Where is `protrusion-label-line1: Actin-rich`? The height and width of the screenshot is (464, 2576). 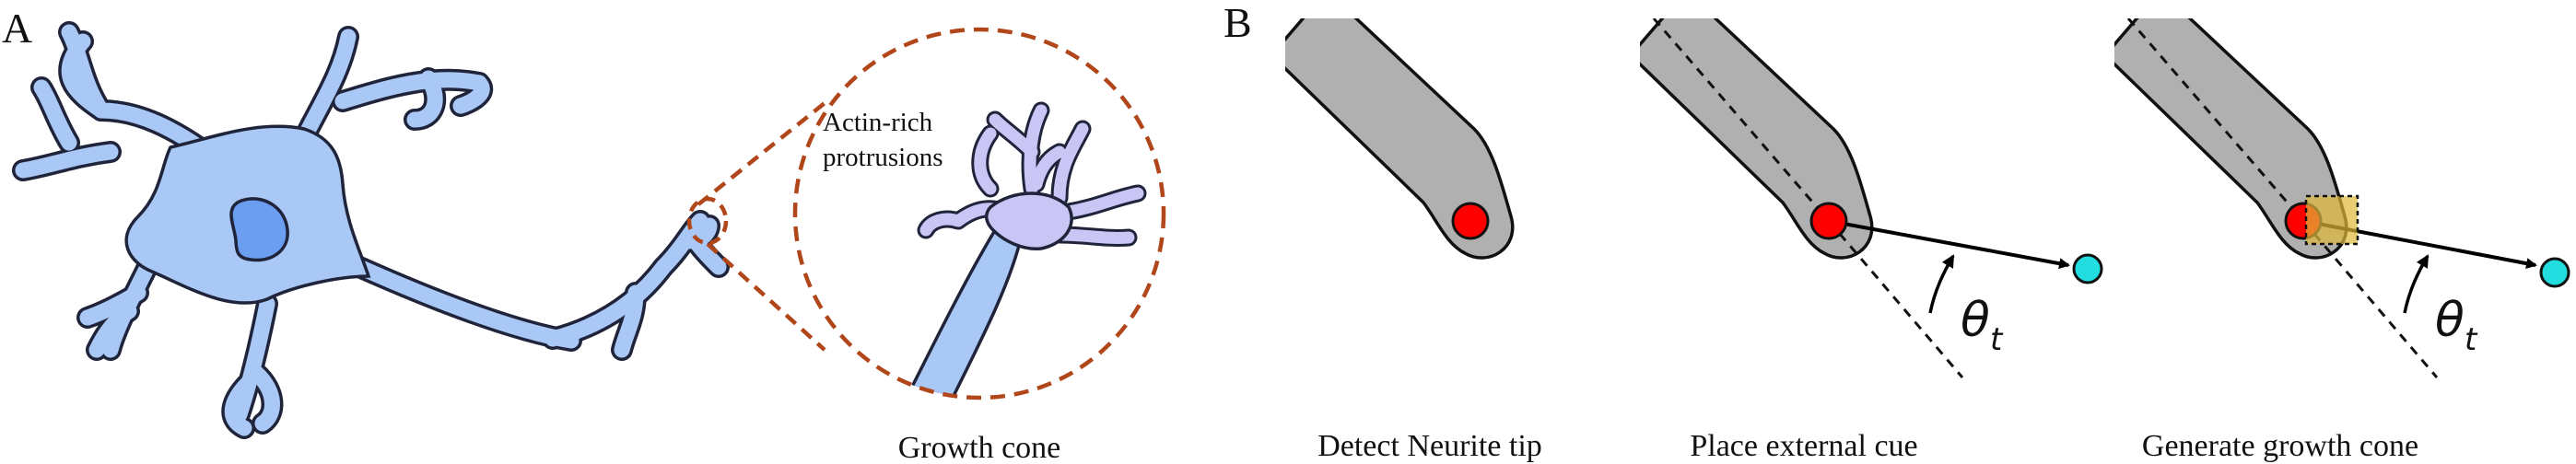
protrusion-label-line1: Actin-rich is located at coordinates (878, 122).